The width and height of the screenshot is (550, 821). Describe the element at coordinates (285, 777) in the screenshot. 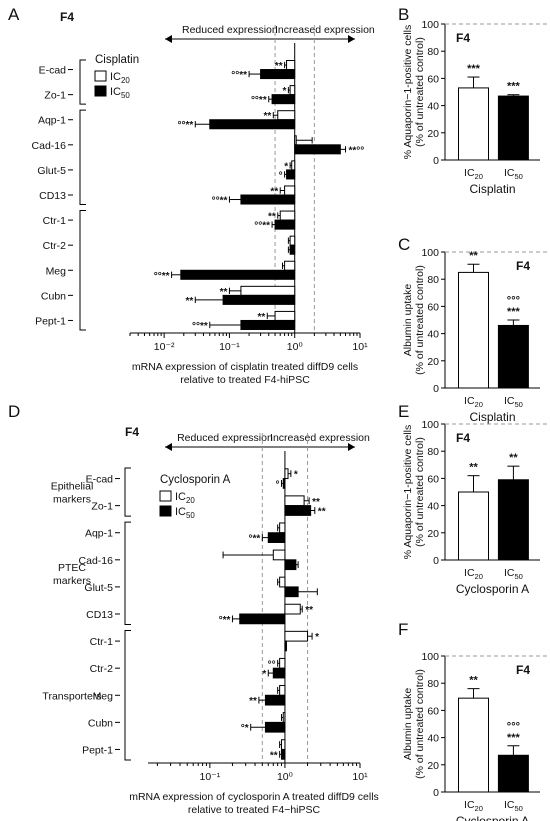

I see `x-tick-label: 10⁰` at that location.